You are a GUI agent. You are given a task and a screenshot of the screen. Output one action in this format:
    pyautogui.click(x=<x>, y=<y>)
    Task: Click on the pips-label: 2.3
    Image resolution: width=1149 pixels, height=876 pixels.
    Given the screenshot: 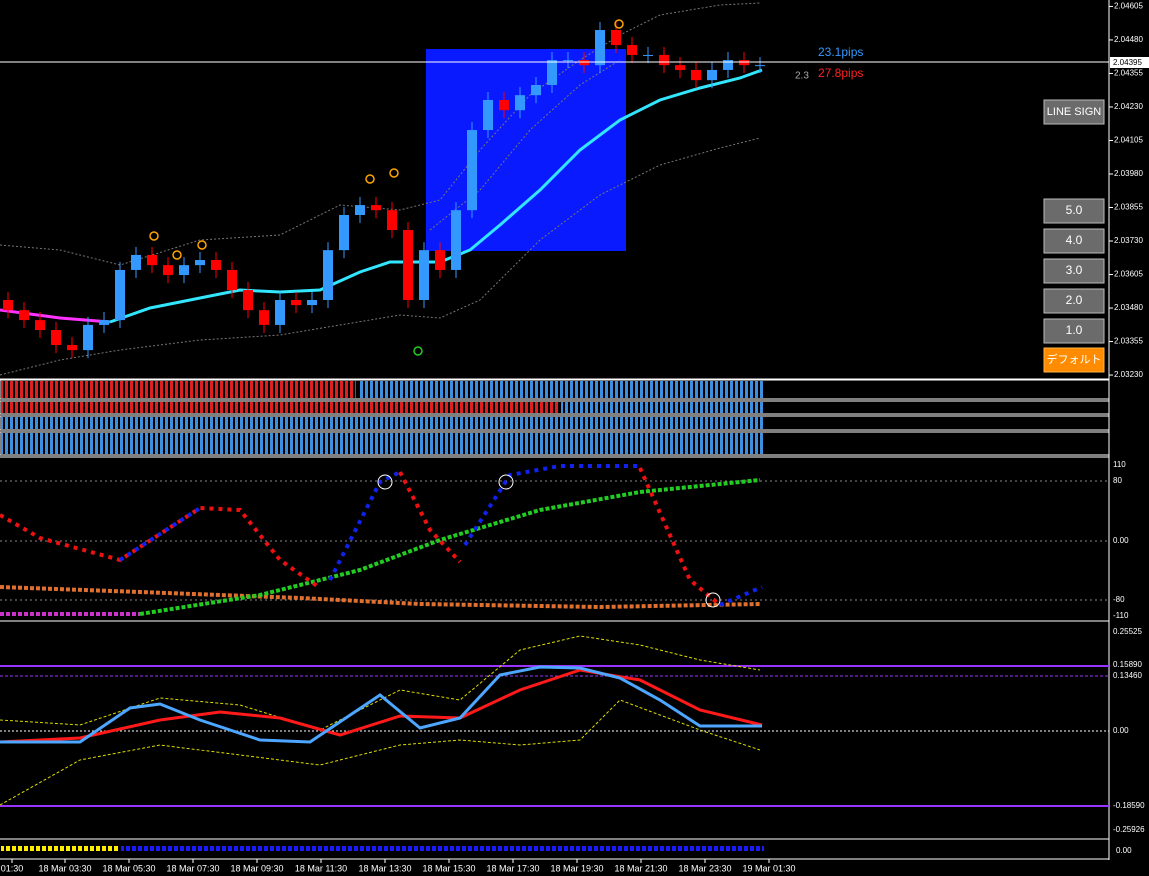 What is the action you would take?
    pyautogui.click(x=802, y=76)
    